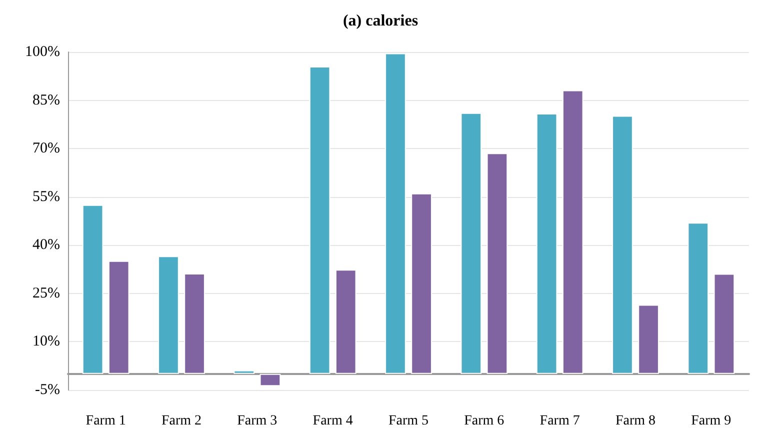  Describe the element at coordinates (380, 21) in the screenshot. I see `chart-title: (a) calories` at that location.